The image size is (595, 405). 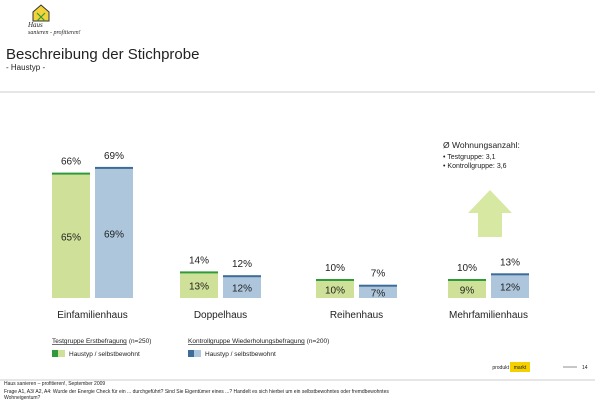 I want to click on inner-label: 65%, so click(x=71, y=237).